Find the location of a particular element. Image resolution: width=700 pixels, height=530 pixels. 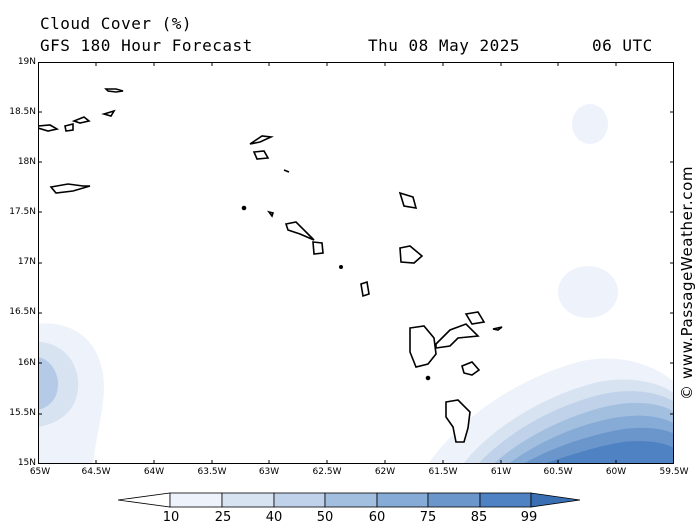

legend-label-60: 60 is located at coordinates (377, 517).